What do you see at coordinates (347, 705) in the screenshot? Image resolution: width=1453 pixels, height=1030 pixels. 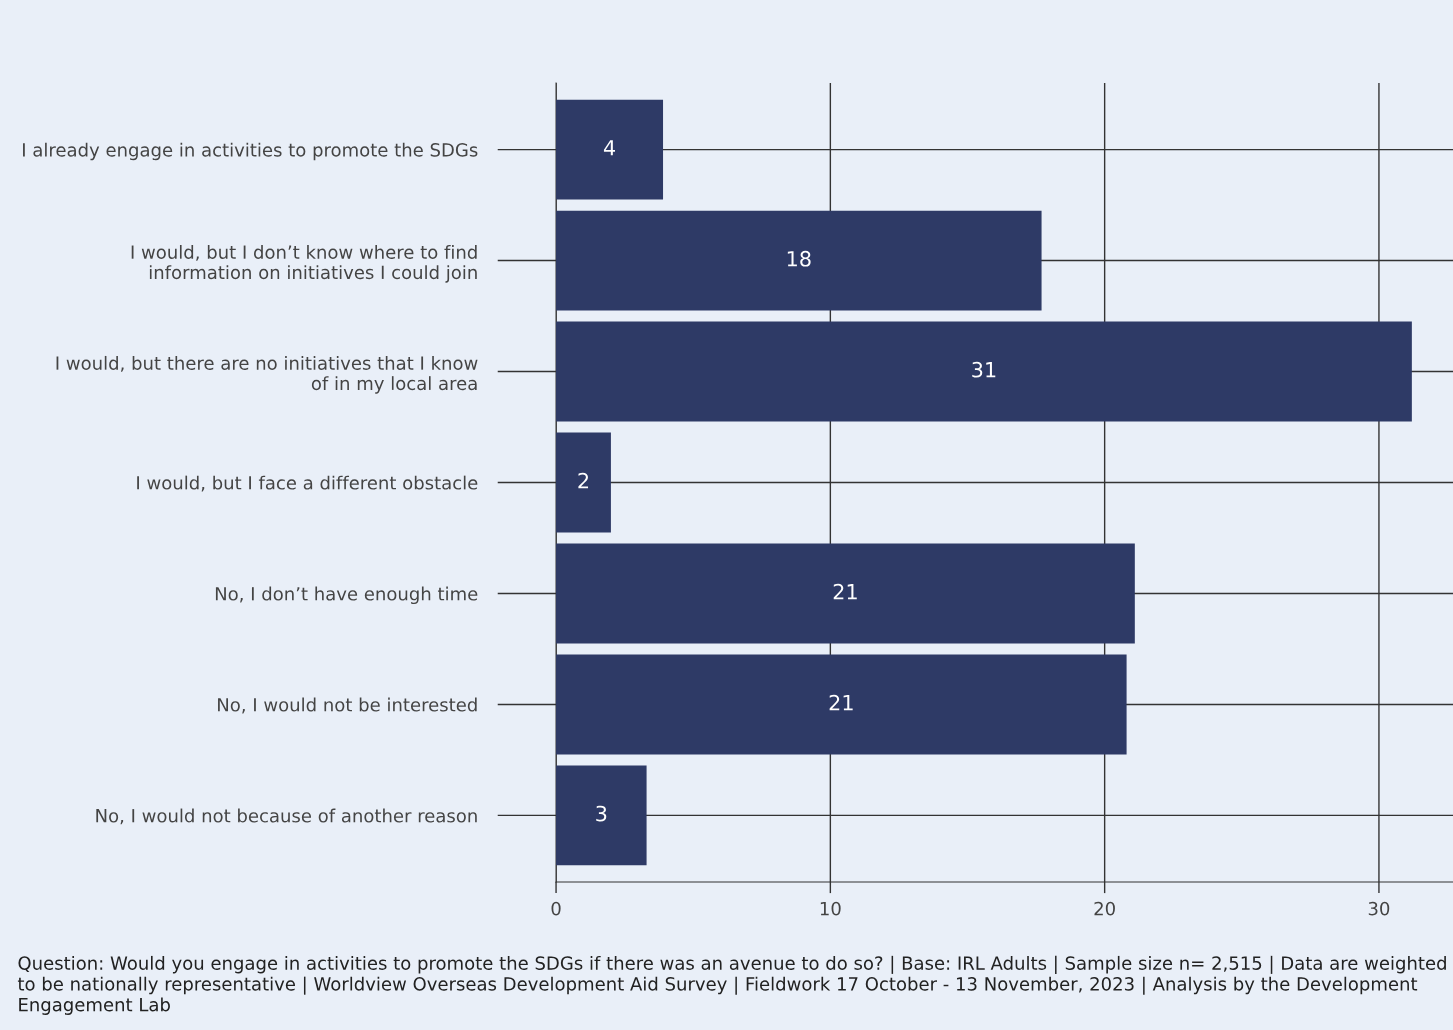 I see `y-tick-label: No, I would not be interested` at bounding box center [347, 705].